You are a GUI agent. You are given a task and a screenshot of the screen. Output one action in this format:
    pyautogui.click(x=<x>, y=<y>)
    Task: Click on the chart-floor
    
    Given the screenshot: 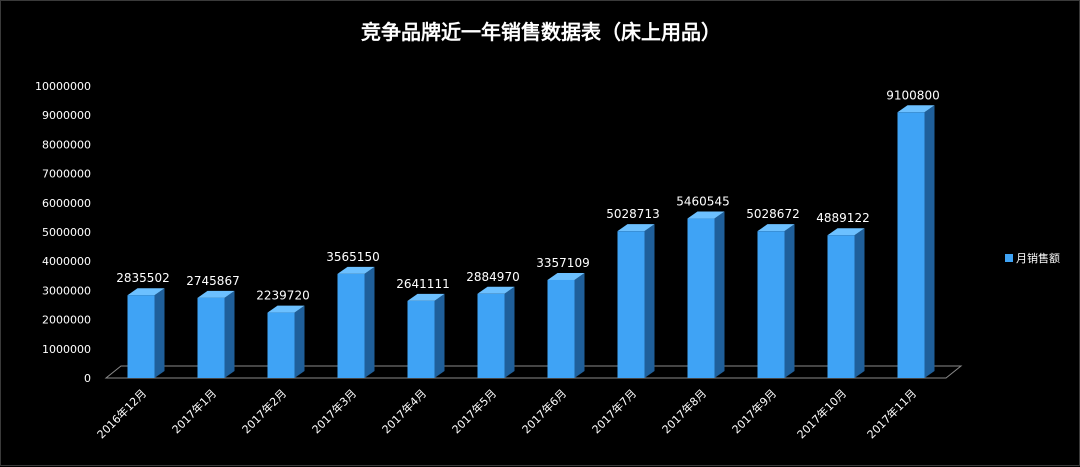 What is the action you would take?
    pyautogui.click(x=533, y=372)
    